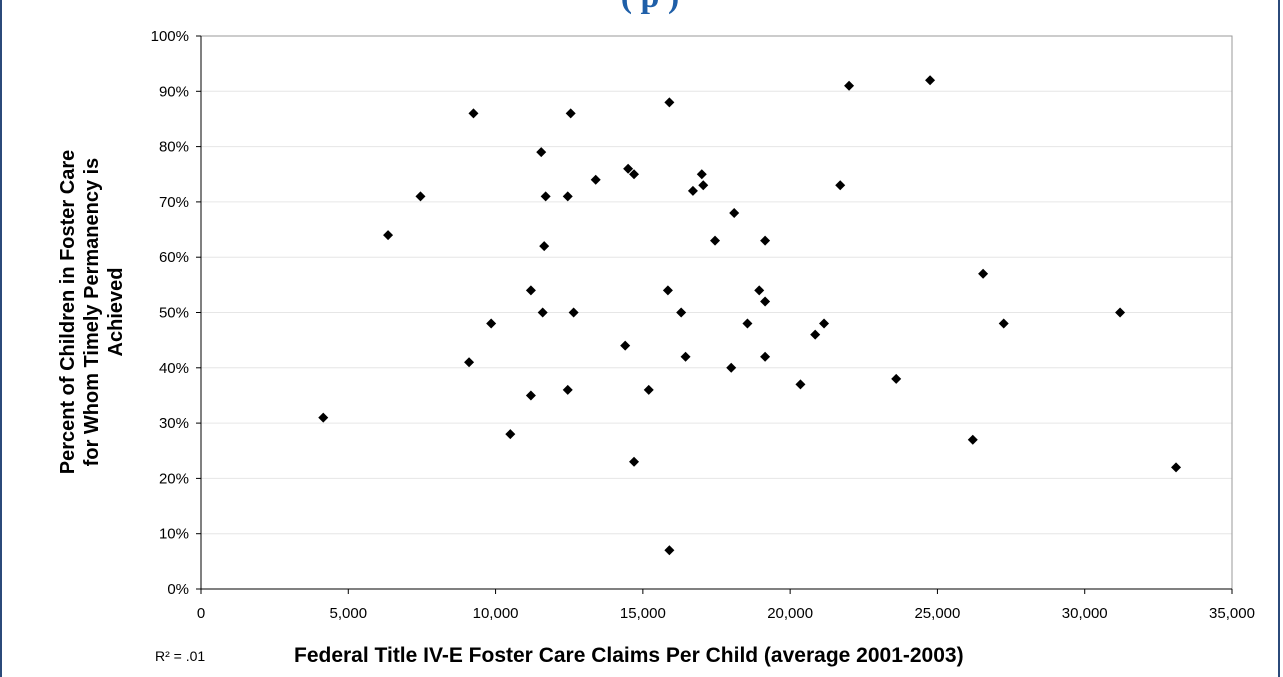 This screenshot has height=677, width=1283. What do you see at coordinates (68, 312) in the screenshot?
I see `y-axis-label-line-1: Percent of Children in Foster Care` at bounding box center [68, 312].